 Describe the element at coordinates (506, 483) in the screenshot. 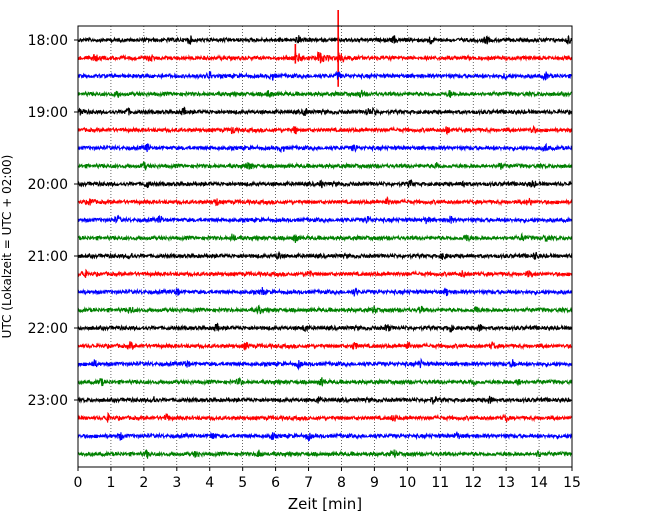

I see `x-tick-label: 13` at that location.